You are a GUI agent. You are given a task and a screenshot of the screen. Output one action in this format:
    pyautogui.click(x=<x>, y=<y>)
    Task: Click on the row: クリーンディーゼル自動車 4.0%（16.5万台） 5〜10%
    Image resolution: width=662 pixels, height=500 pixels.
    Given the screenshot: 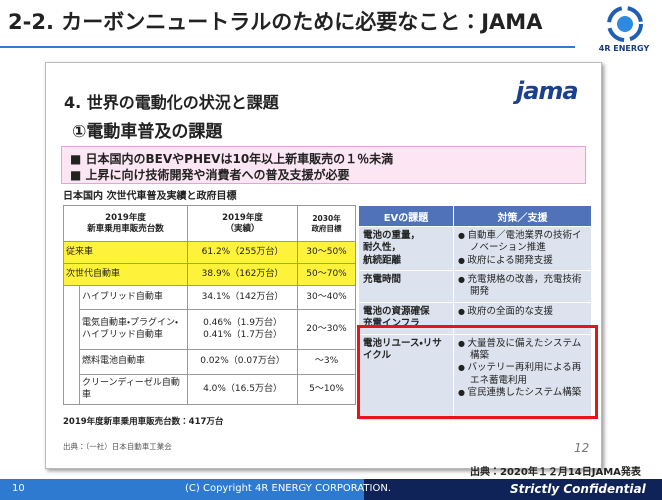 What is the action you would take?
    pyautogui.click(x=210, y=389)
    